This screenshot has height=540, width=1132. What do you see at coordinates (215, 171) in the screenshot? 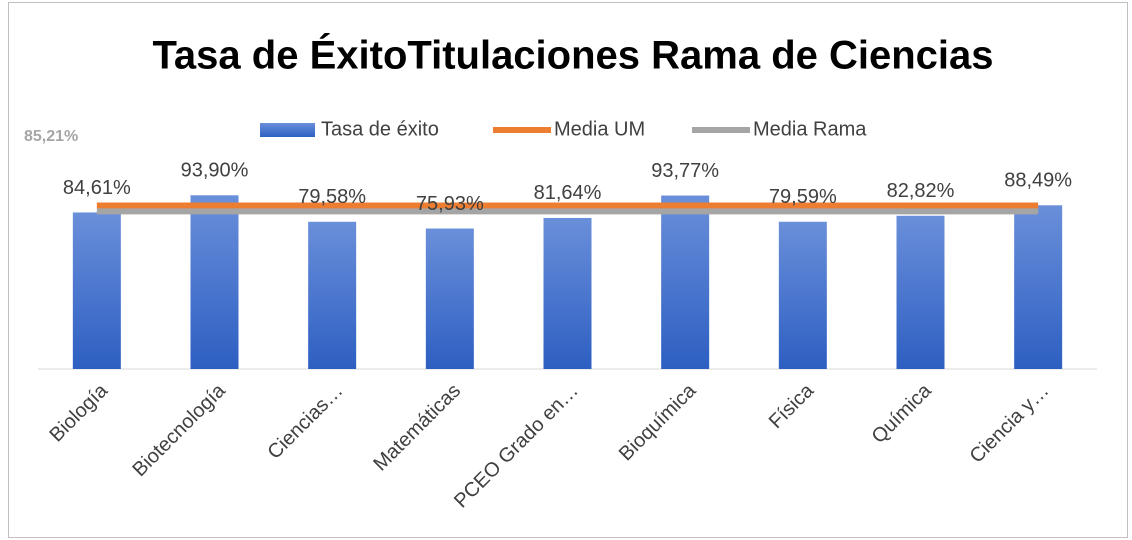
I see `data-label: 93,90%` at bounding box center [215, 171].